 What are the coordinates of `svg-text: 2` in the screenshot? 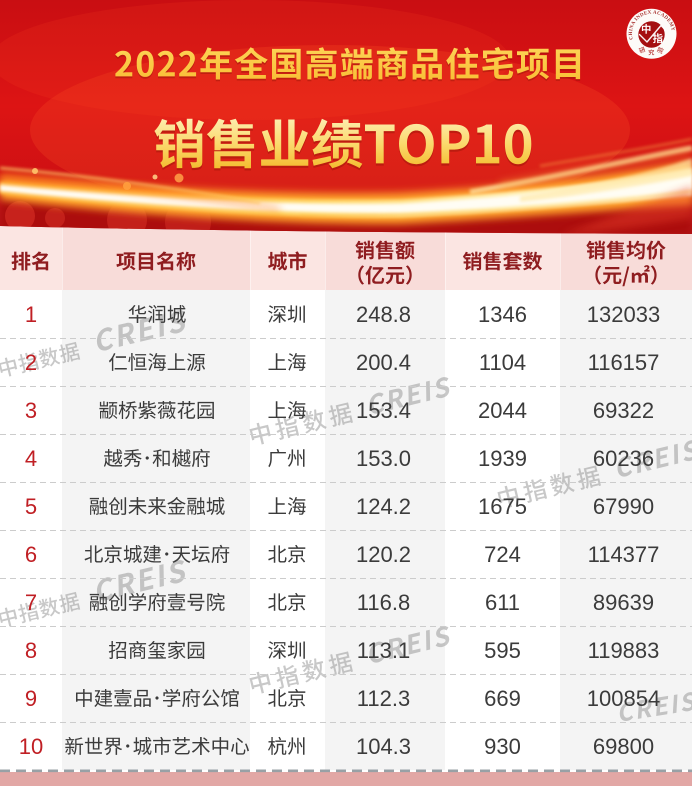 It's located at (31, 362).